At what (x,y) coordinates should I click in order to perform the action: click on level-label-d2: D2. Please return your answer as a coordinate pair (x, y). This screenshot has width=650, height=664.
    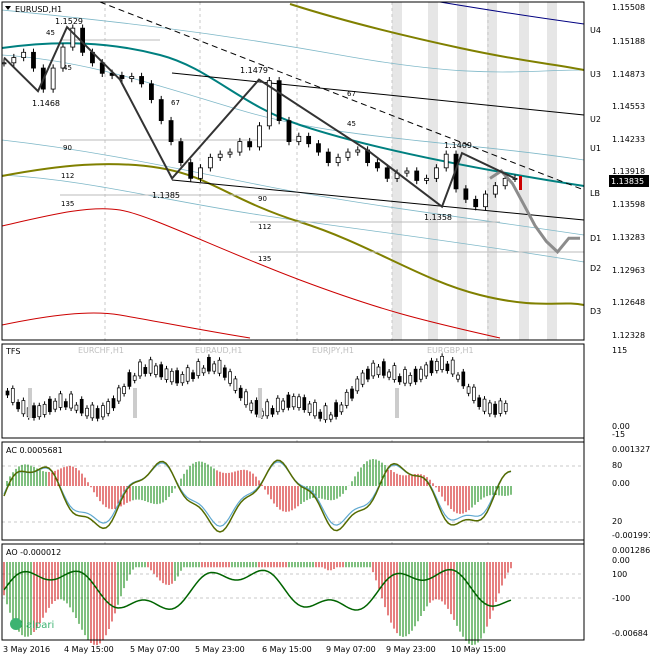
    Looking at the image, I should click on (595, 268).